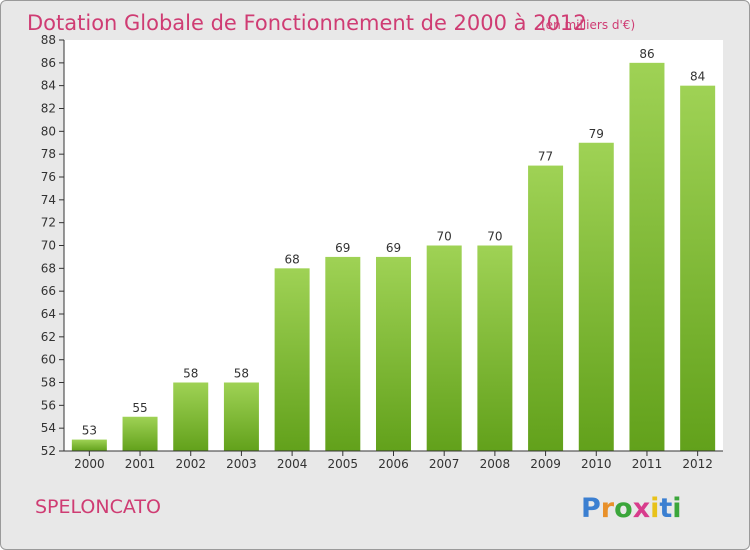  What do you see at coordinates (48, 405) in the screenshot?
I see `y-tick-label: 56` at bounding box center [48, 405].